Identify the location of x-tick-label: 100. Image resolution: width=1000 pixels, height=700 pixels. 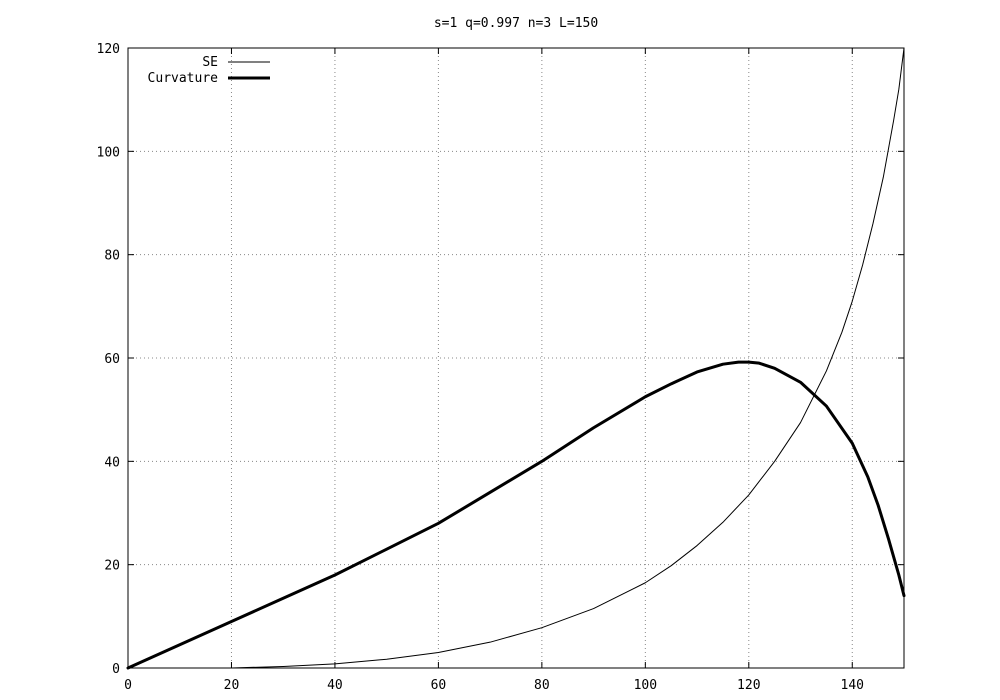
(645, 685).